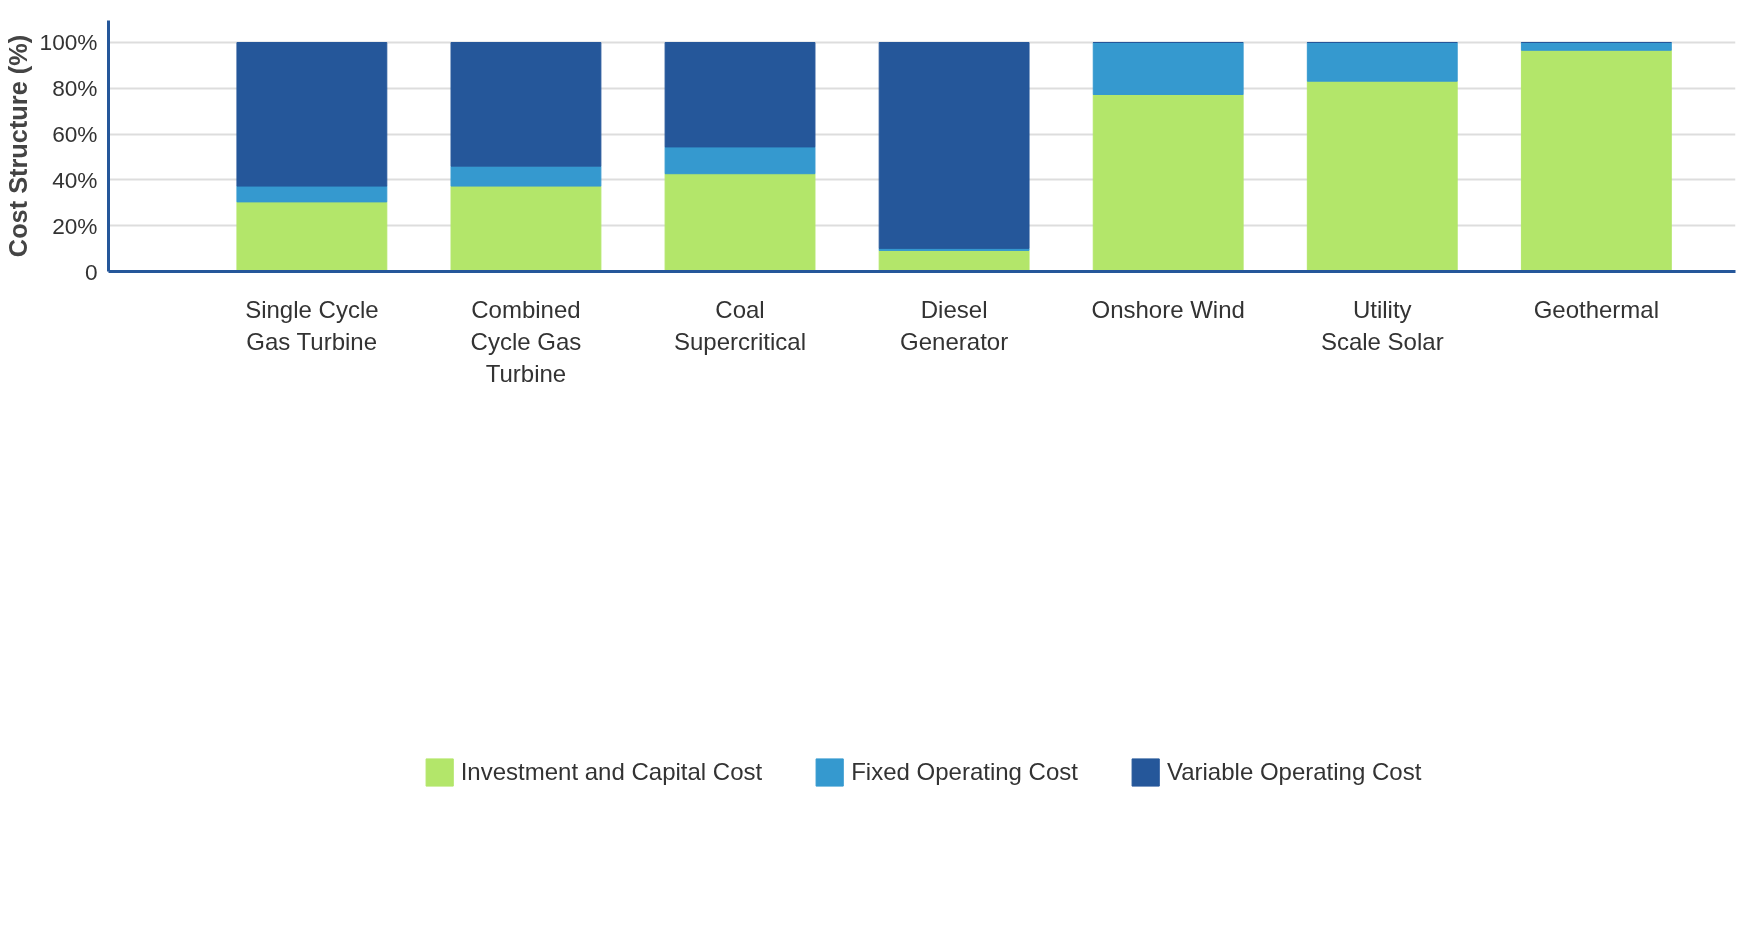  Describe the element at coordinates (954, 325) in the screenshot. I see `x-tick-label: Diesel Generator` at that location.